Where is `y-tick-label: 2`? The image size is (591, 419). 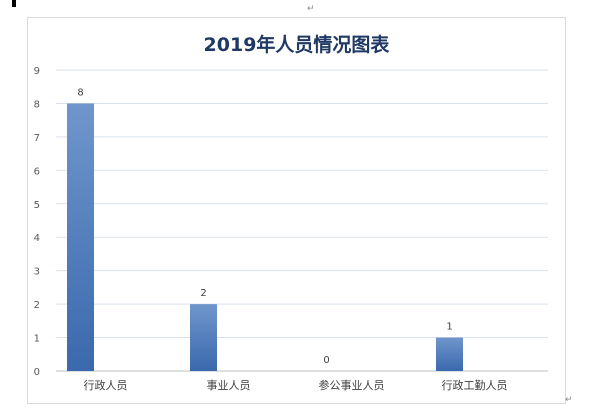 y-tick-label: 2 is located at coordinates (37, 305).